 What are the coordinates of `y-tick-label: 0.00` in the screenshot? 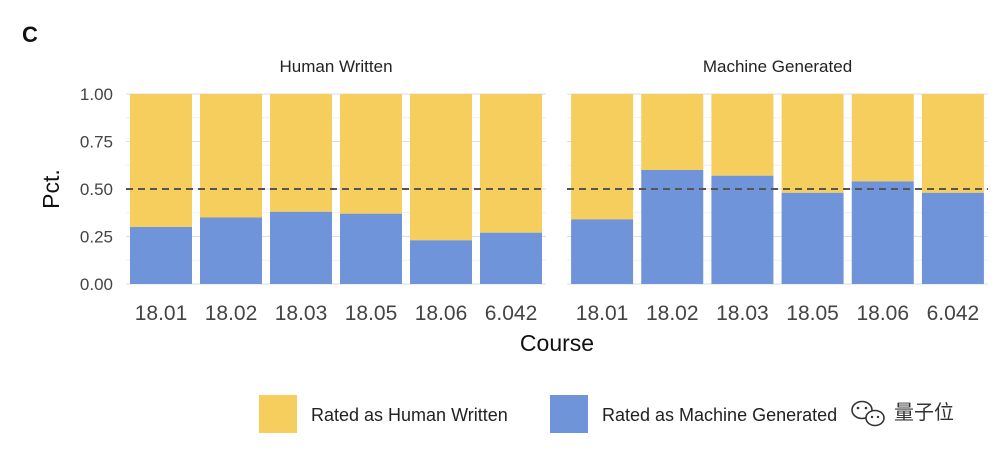 It's located at (96, 284).